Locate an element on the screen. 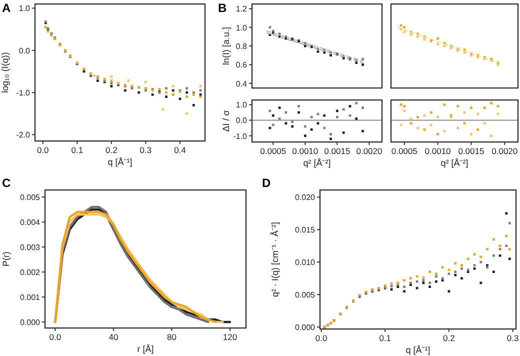 Image resolution: width=520 pixels, height=356 pixels. y-tick-label: 0.8 is located at coordinates (242, 46).